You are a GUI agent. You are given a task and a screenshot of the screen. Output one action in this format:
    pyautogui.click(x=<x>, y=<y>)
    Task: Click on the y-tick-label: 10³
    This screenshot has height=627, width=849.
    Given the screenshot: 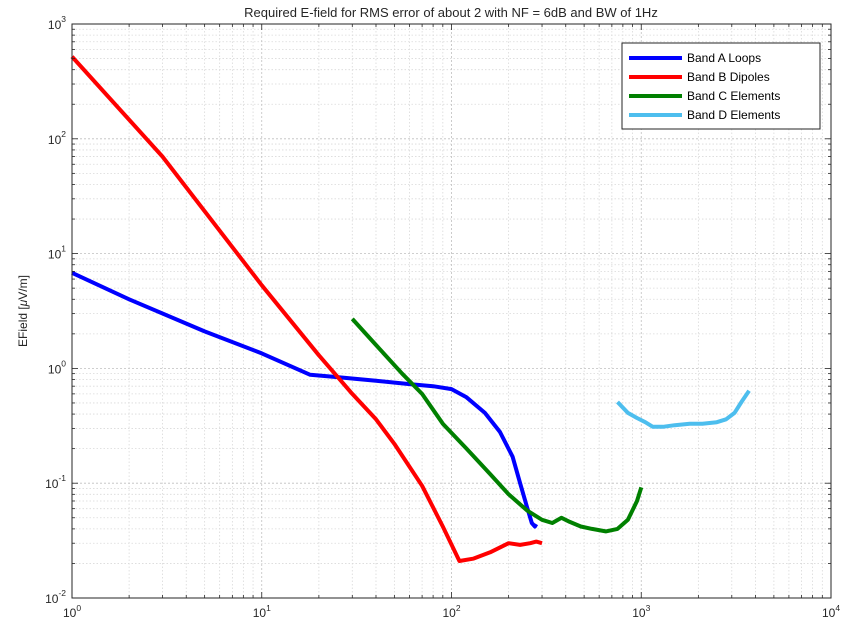 What is the action you would take?
    pyautogui.click(x=57, y=23)
    